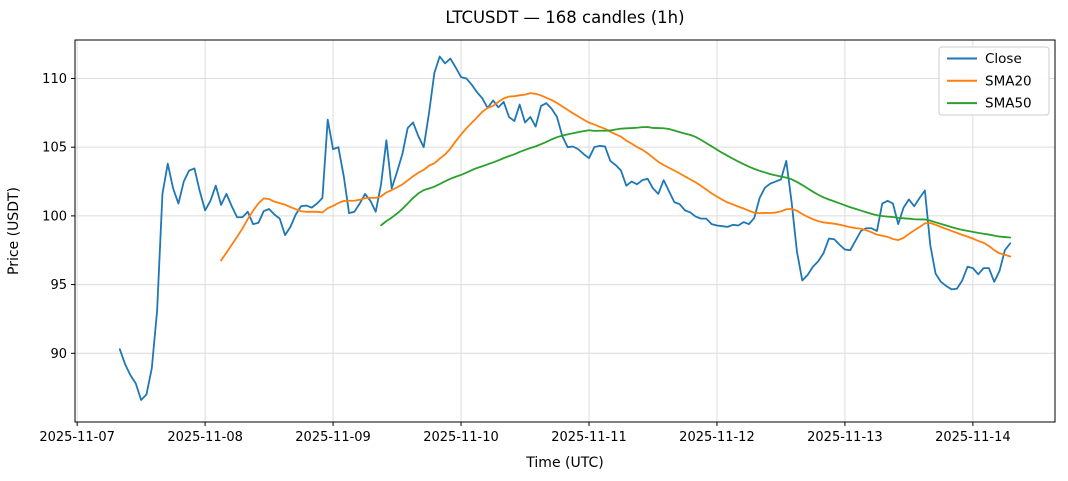 The height and width of the screenshot is (481, 1068). I want to click on legend-box, so click(994, 81).